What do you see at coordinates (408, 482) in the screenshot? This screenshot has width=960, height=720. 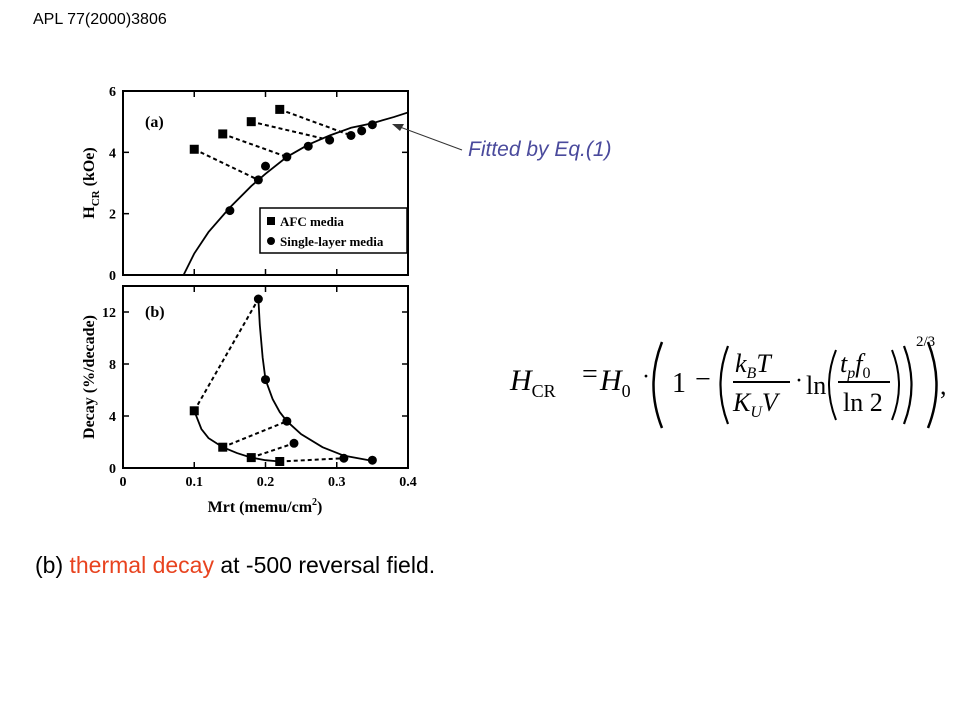 I see `x-tick-label: 0.4` at bounding box center [408, 482].